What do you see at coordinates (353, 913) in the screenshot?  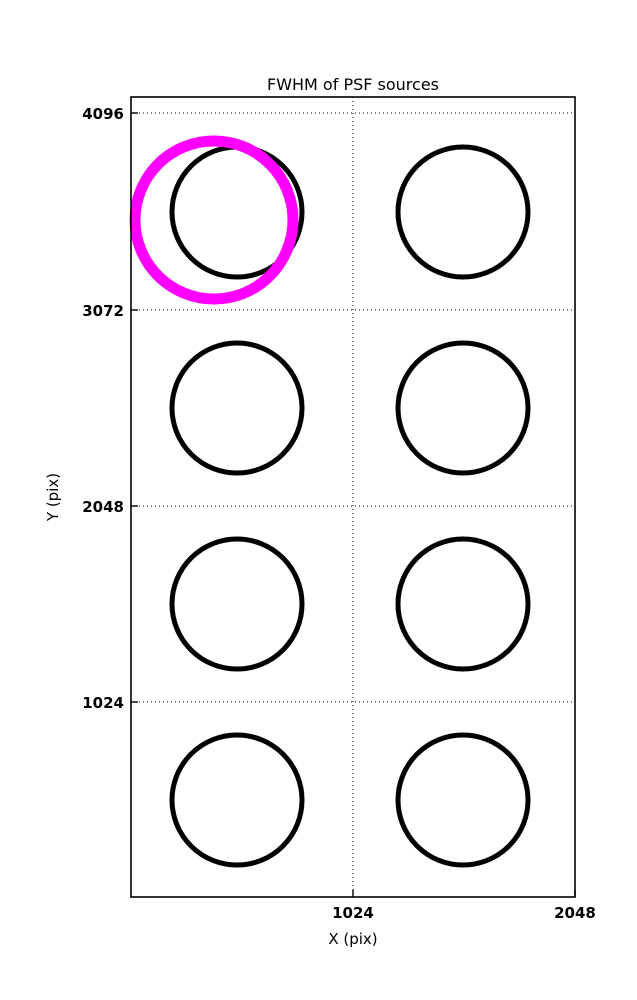 I see `x-tick-label-1024: 1024` at bounding box center [353, 913].